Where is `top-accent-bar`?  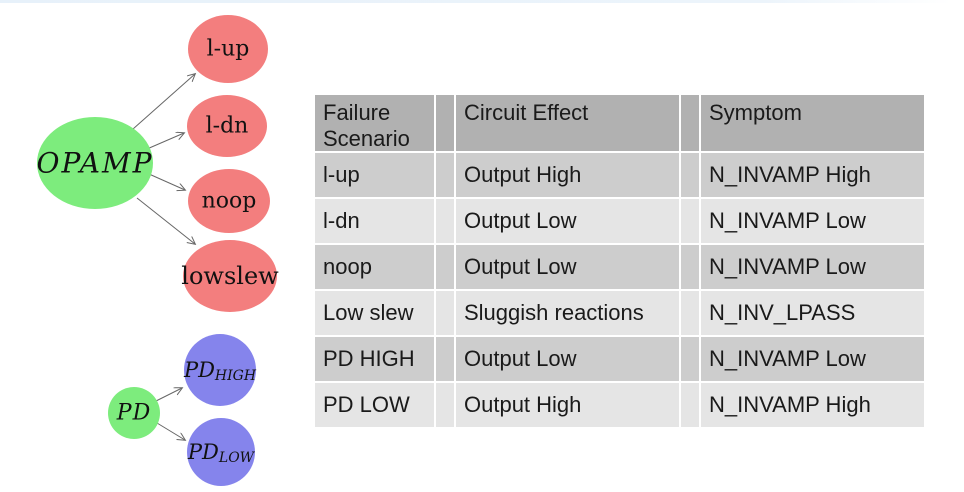
top-accent-bar is located at coordinates (476, 1).